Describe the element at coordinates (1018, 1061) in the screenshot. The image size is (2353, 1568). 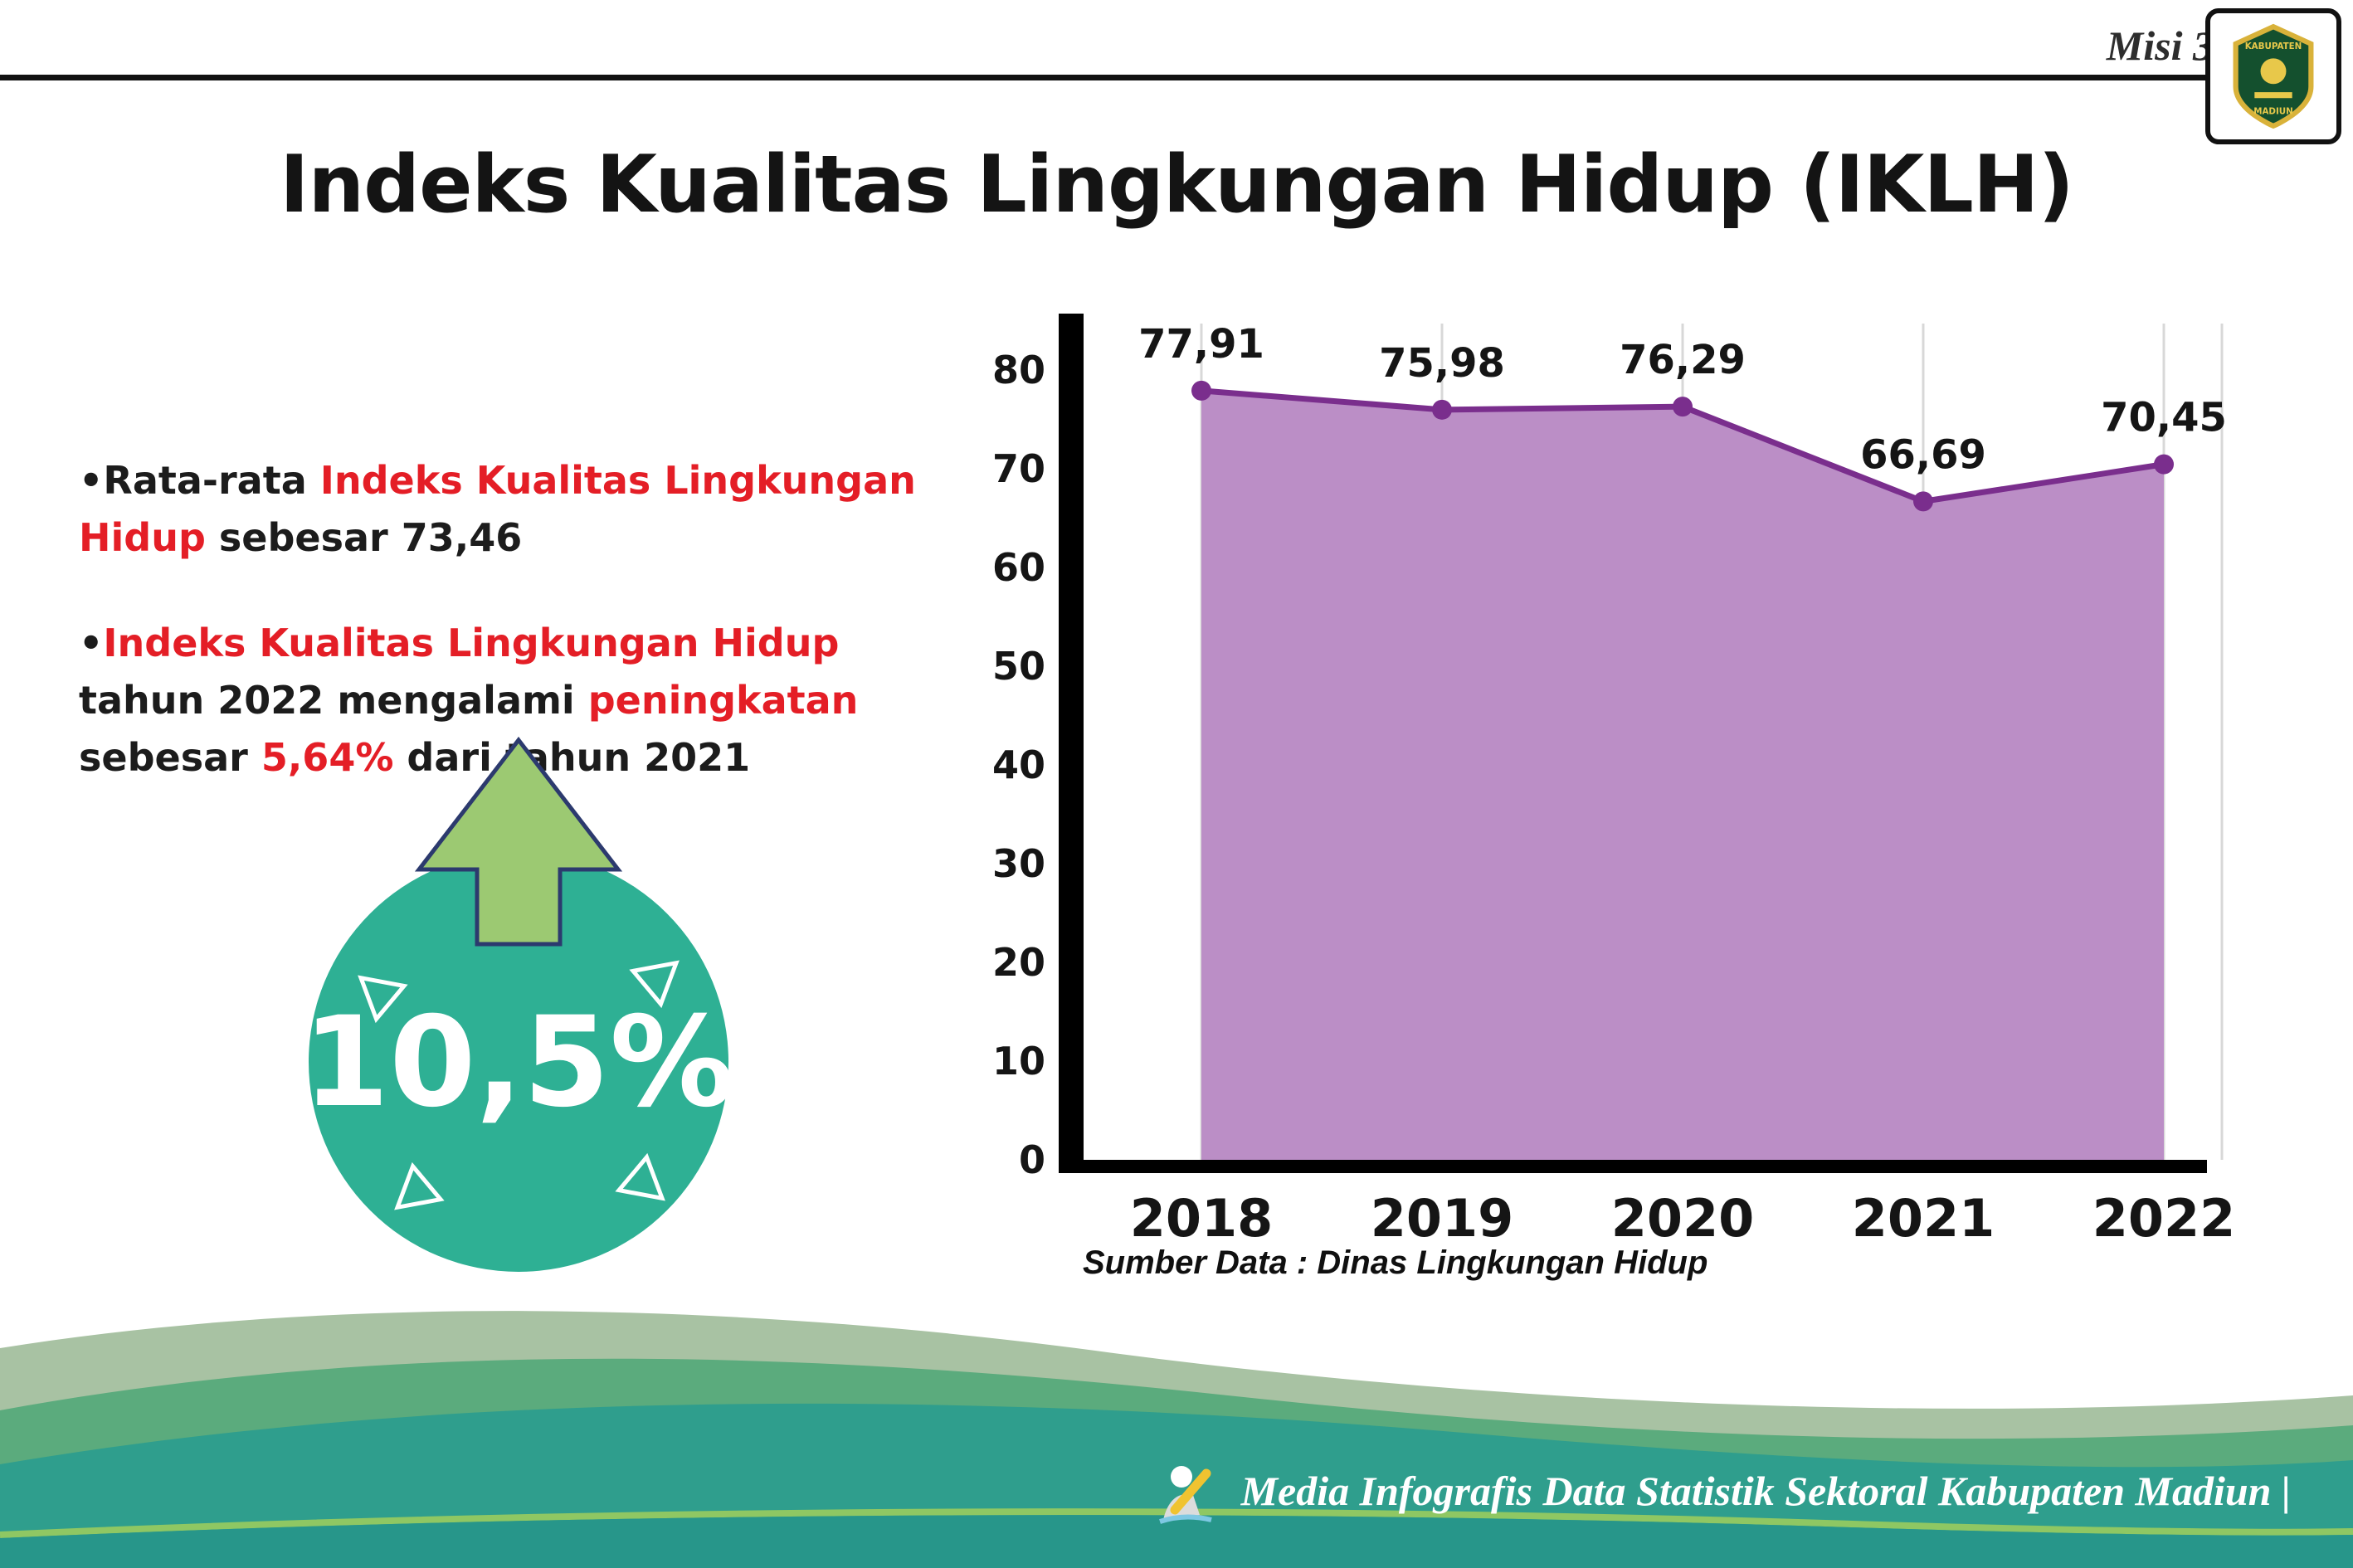
I see `y-tick-label: 10` at that location.